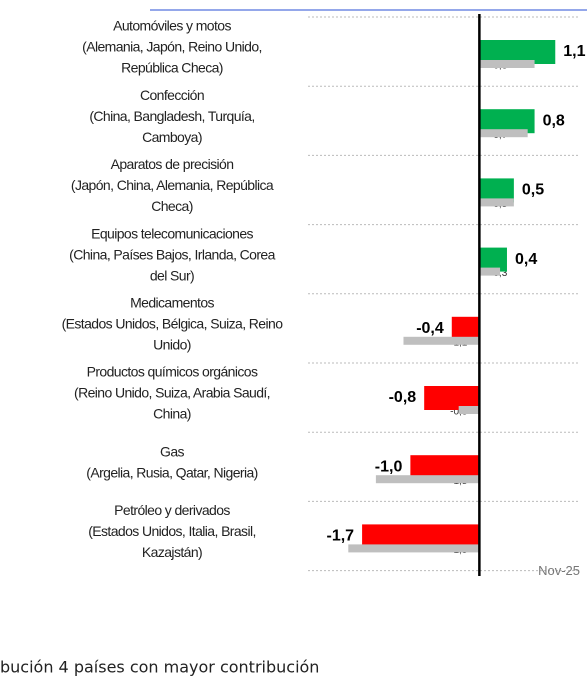  I want to click on category-label: Equipos telecomunicaciones, so click(172, 233).